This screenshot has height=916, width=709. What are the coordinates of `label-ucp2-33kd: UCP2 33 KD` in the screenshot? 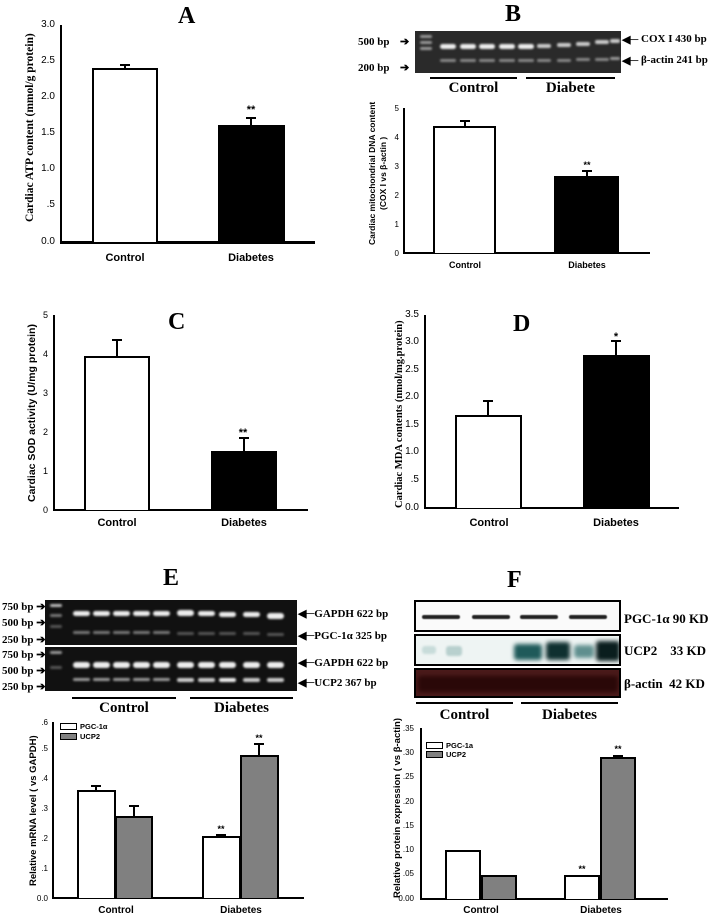 It's located at (665, 650).